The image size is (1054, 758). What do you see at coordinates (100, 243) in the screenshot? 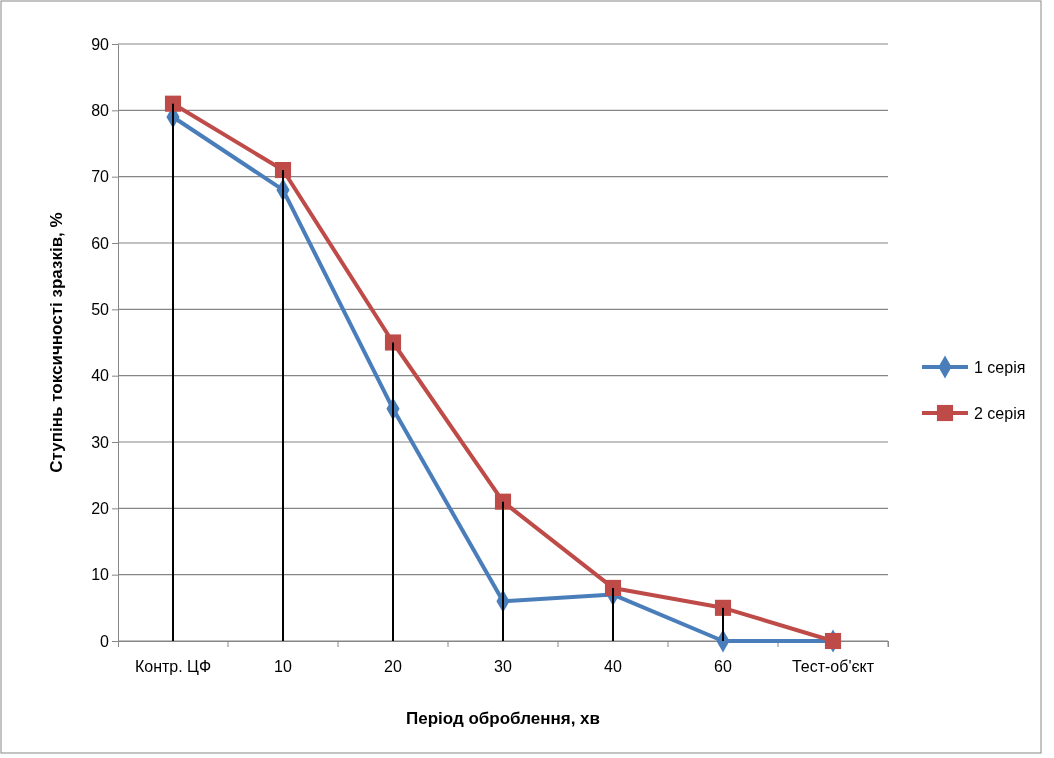
I see `y-tick-label: 60` at bounding box center [100, 243].